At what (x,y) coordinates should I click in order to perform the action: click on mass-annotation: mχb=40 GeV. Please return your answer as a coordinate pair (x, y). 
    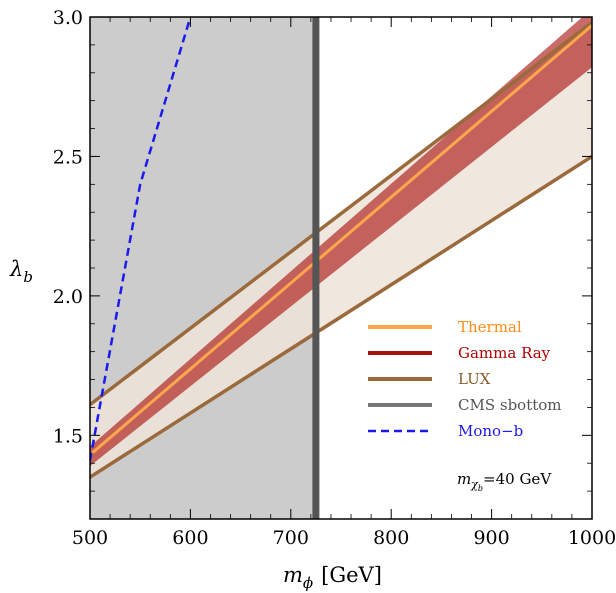
    Looking at the image, I should click on (504, 481).